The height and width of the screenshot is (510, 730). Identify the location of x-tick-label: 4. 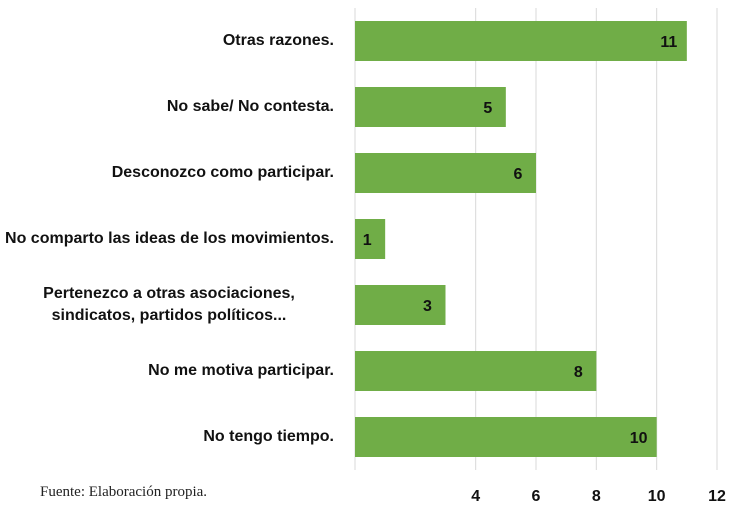
(475, 496).